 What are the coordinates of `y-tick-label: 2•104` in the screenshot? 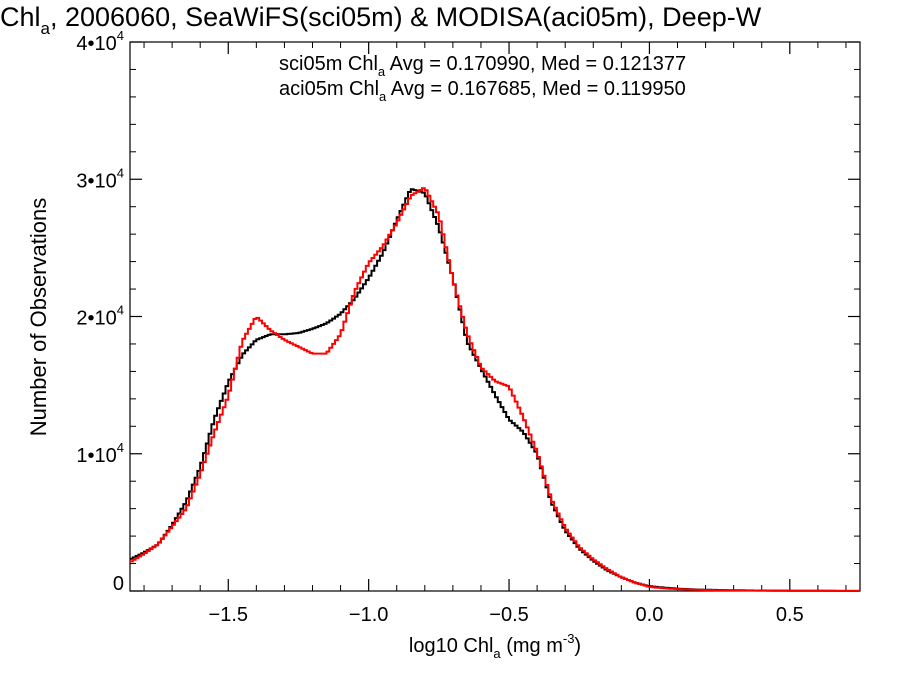 It's located at (100, 316).